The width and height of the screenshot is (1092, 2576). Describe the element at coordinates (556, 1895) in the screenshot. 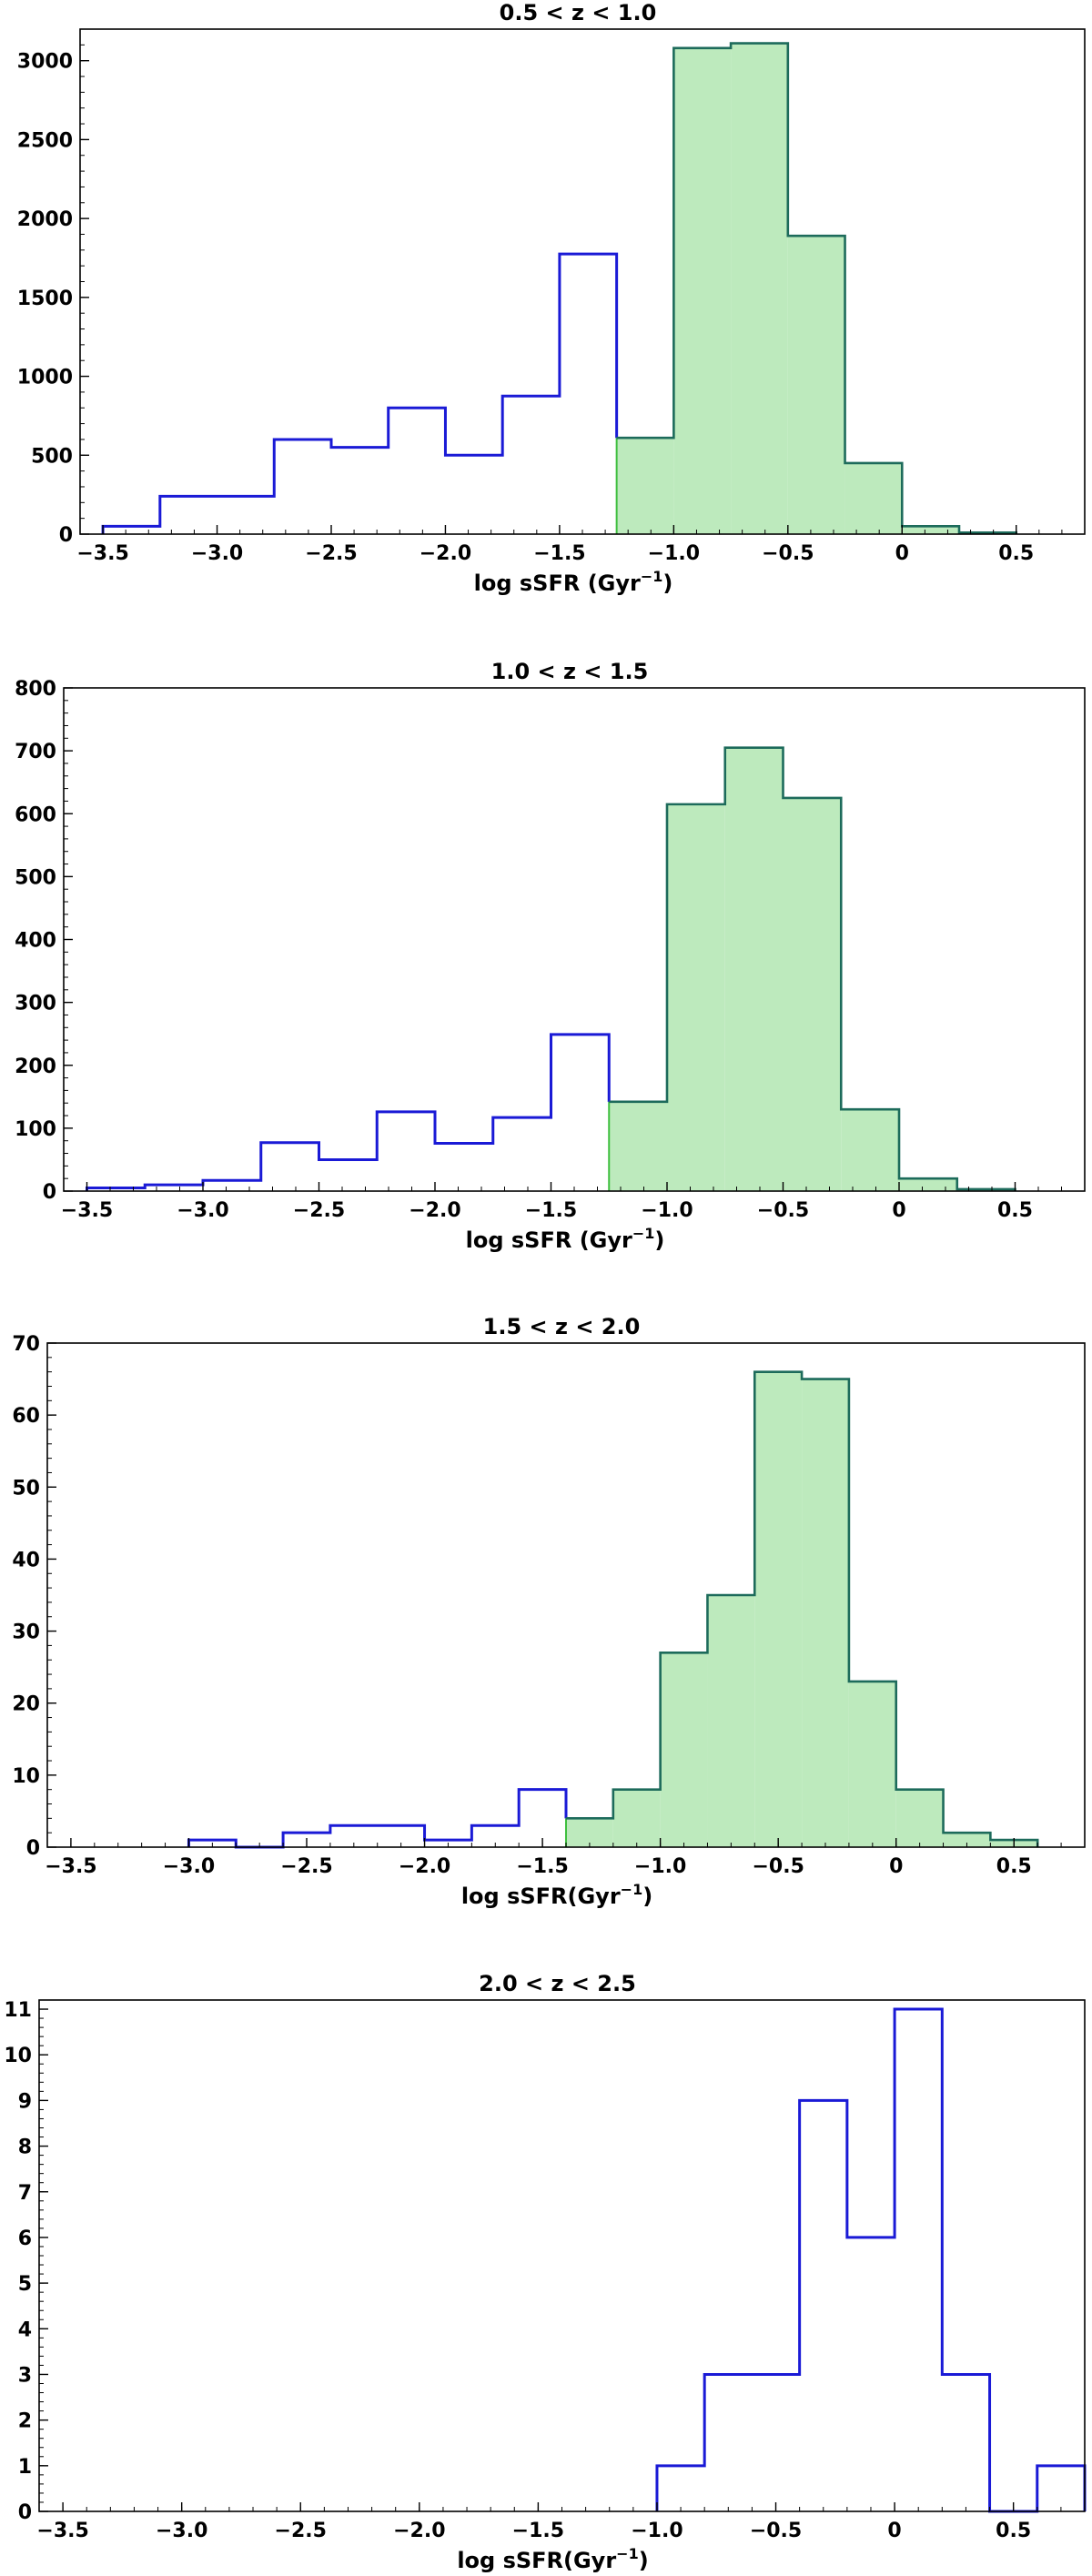

I see `x-axis-label: log sSFR(Gyr−1)` at that location.